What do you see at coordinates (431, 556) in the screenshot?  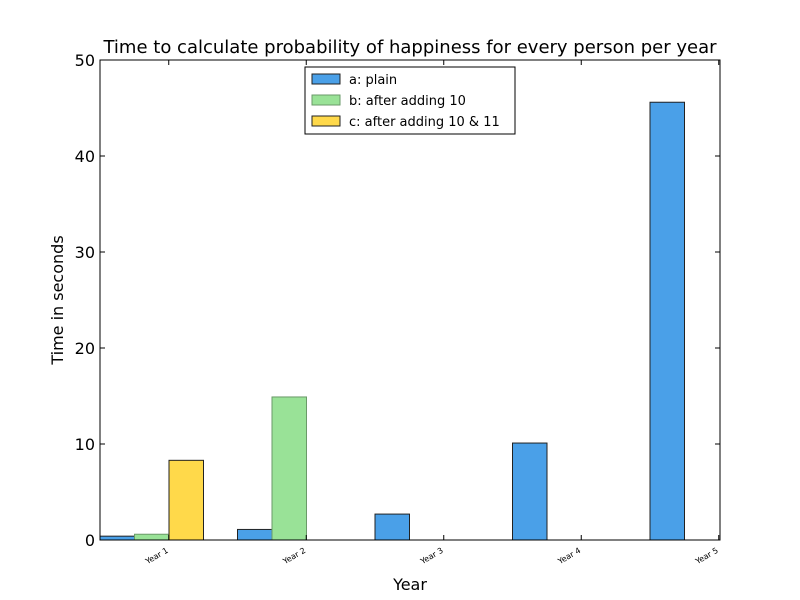 I see `x-tick-label: Year 3` at bounding box center [431, 556].